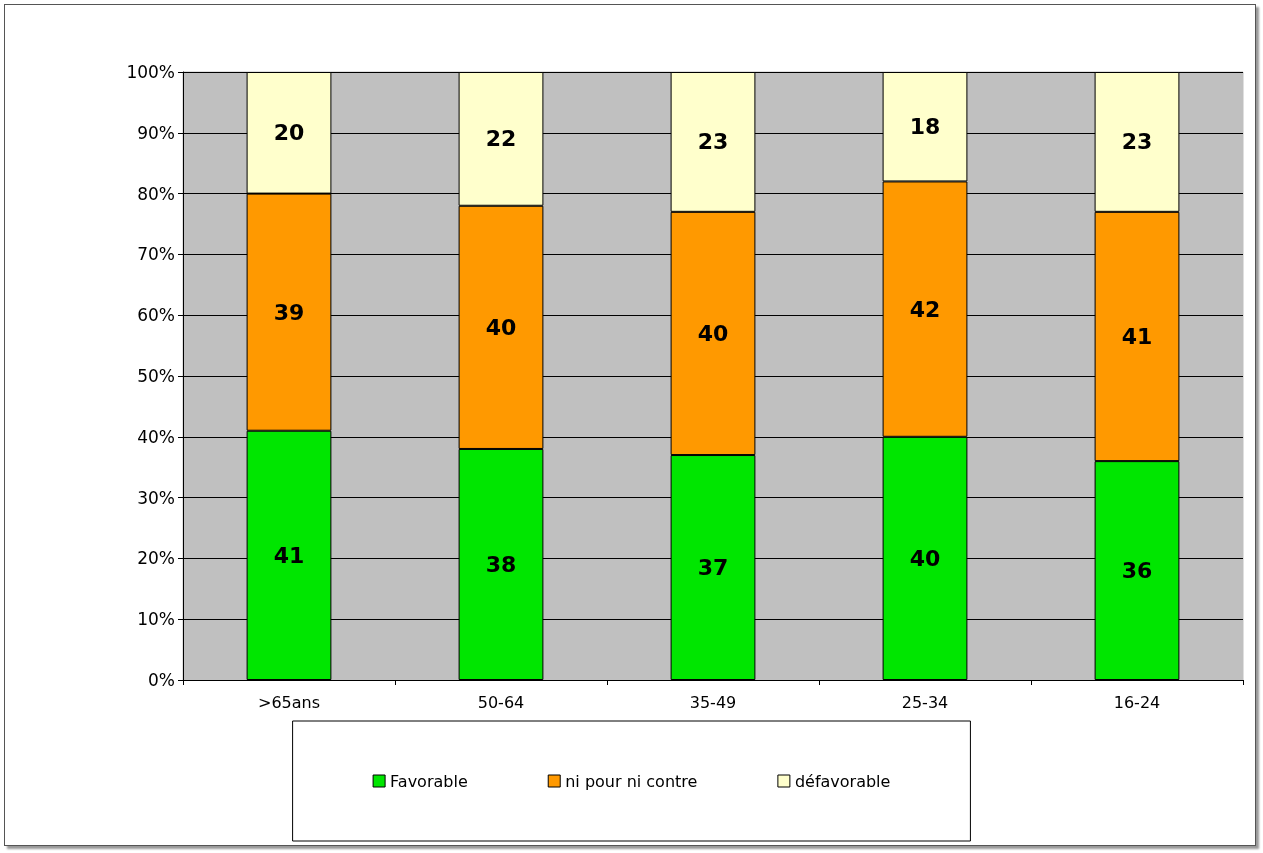 The width and height of the screenshot is (1263, 853). I want to click on x-tick-label: 50-64, so click(501, 702).